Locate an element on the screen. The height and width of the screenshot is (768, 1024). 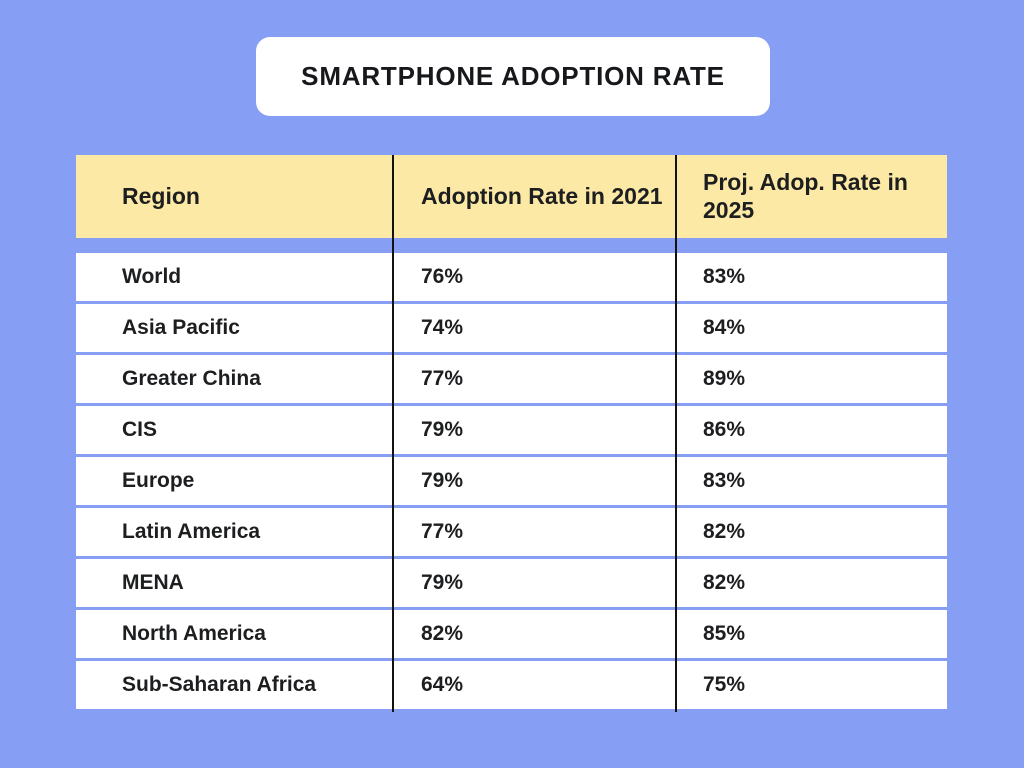
column-header-region: Region is located at coordinates (161, 195).